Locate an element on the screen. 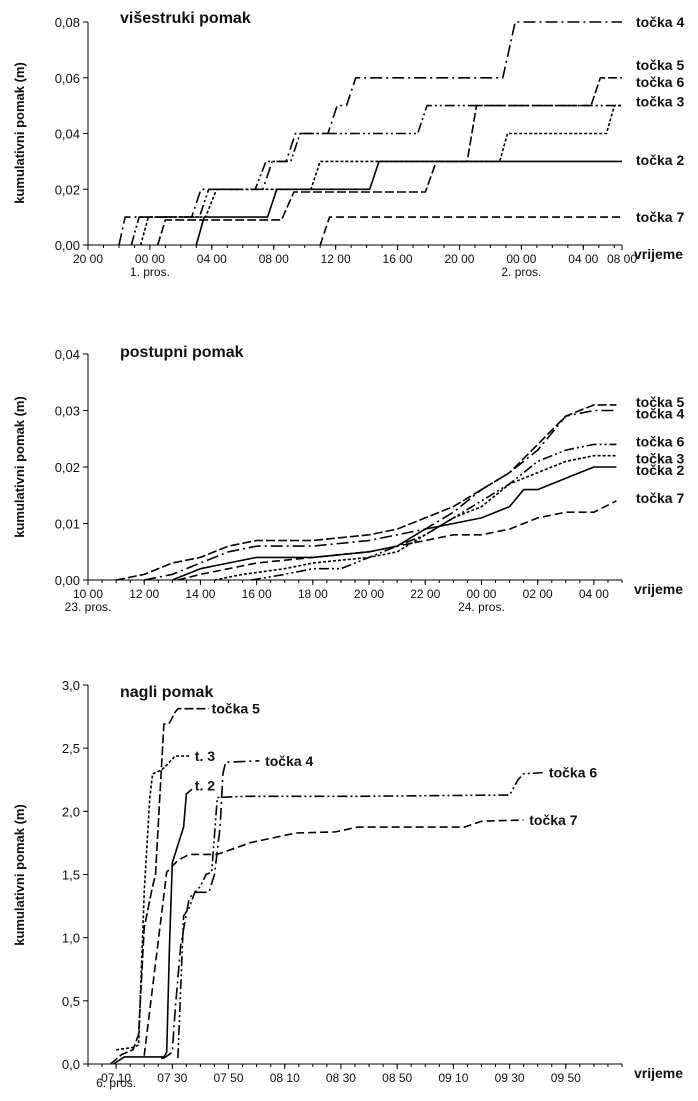  x-tick-label: 14 00 is located at coordinates (200, 594).